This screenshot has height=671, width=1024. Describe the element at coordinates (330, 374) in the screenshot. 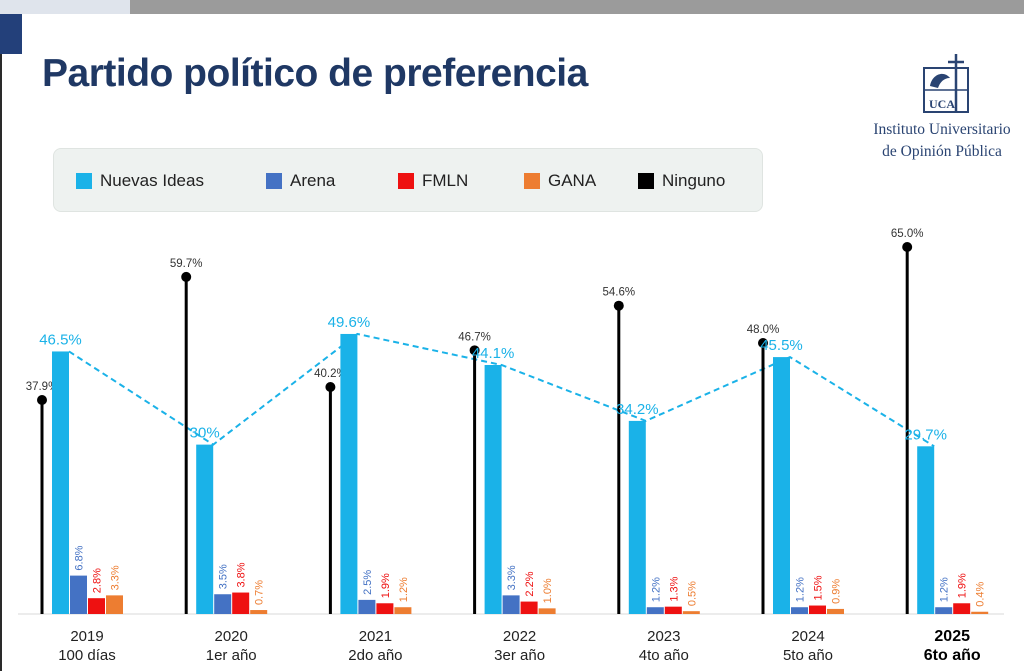

I see `ninguno-value-label: 40.2%` at that location.